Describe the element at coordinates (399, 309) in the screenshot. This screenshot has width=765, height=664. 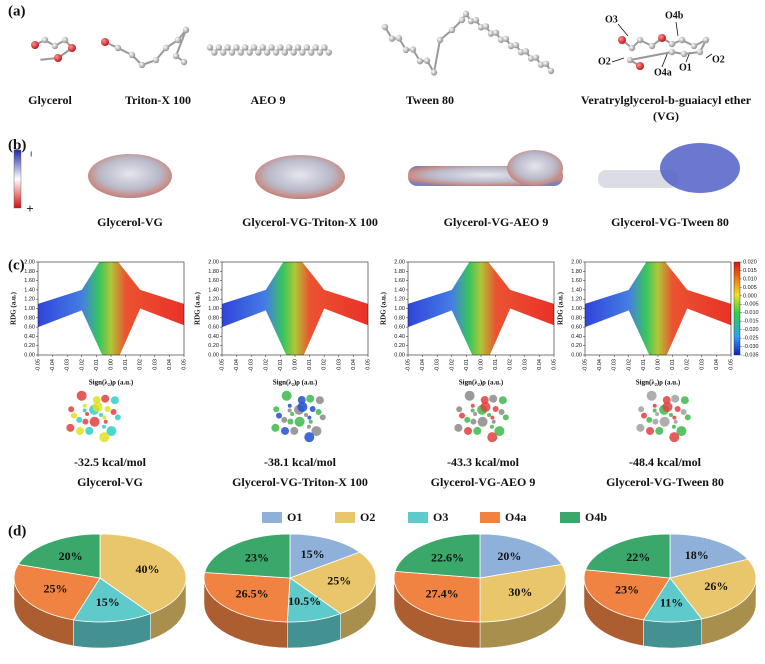
I see `y-tick-label: 1.00` at that location.